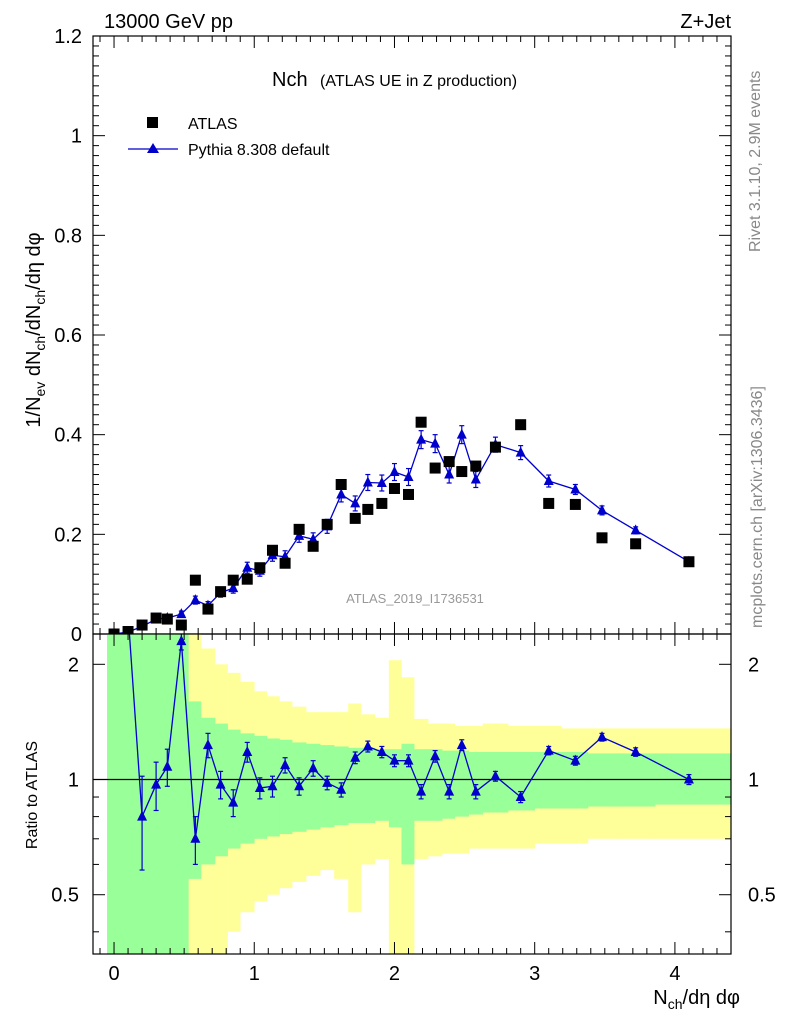 The image size is (786, 1024). I want to click on legend: ATLAS Pythia 8.308 default, so click(229, 137).